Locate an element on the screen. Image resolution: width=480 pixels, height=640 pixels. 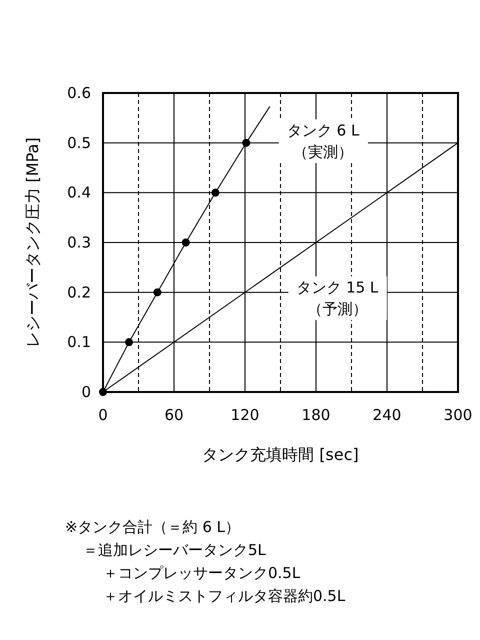
text: ＝追加レシーバータンク5L is located at coordinates (175, 550).